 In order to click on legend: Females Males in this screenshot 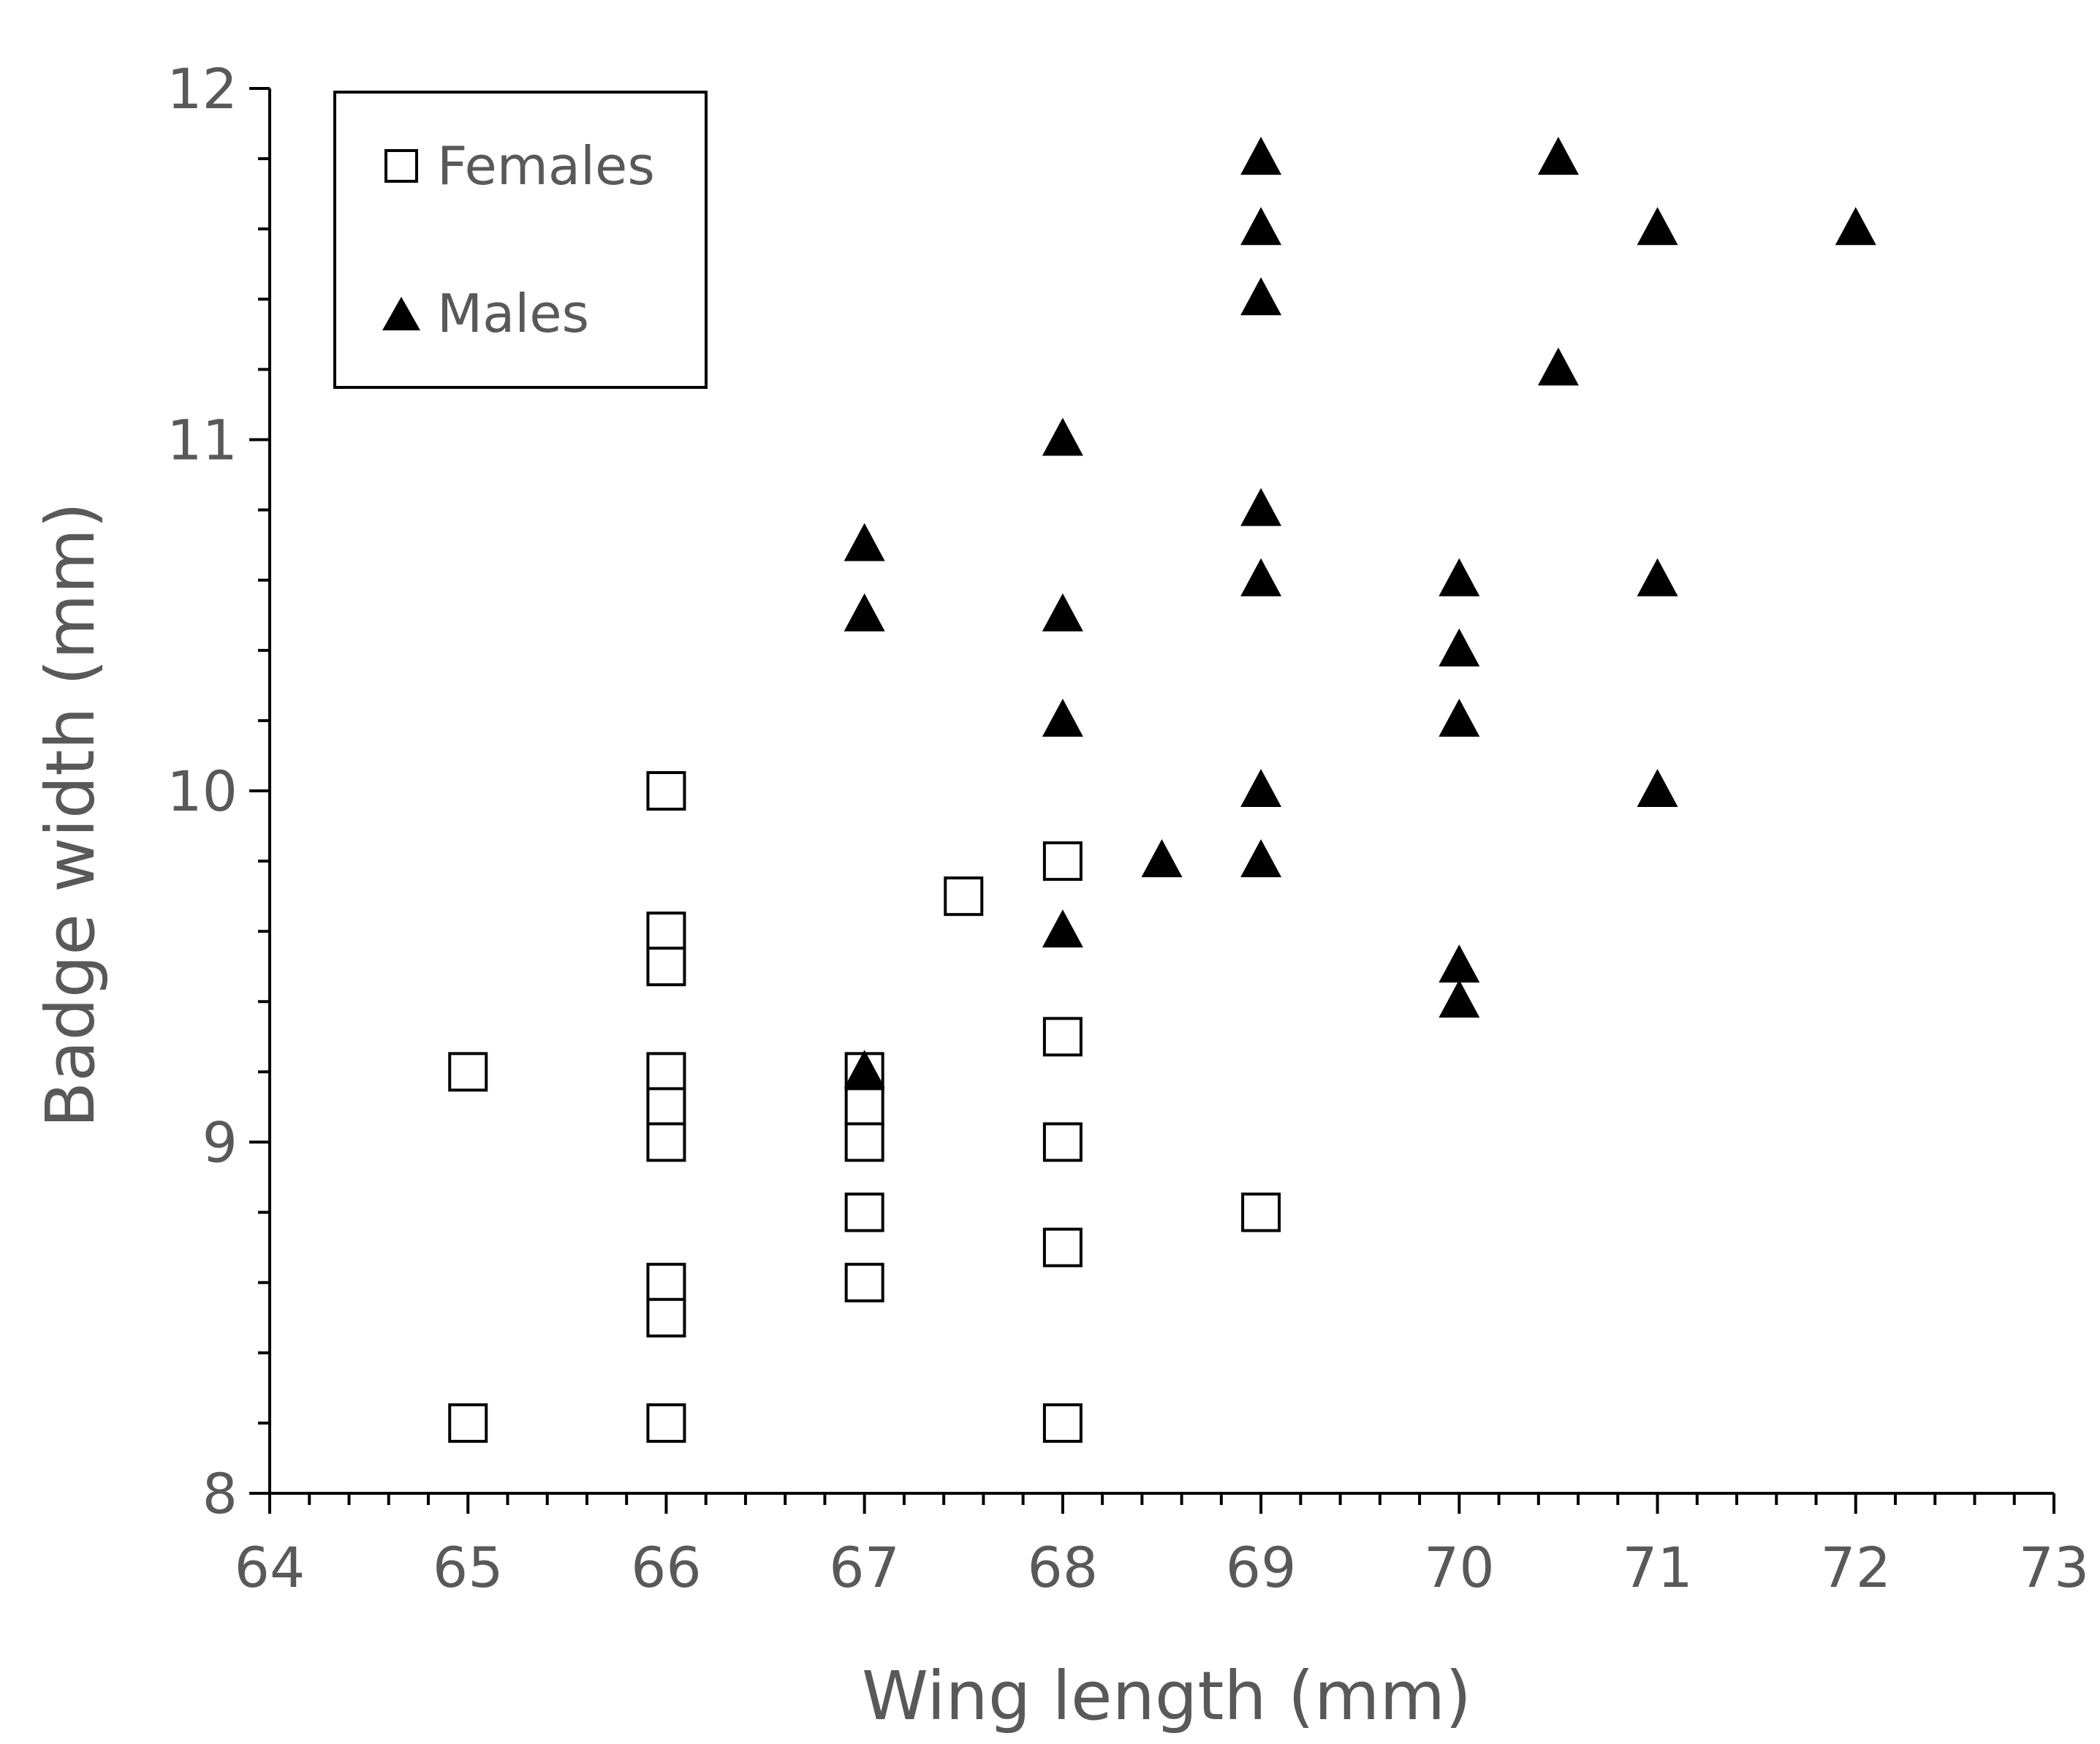, I will do `click(520, 240)`.